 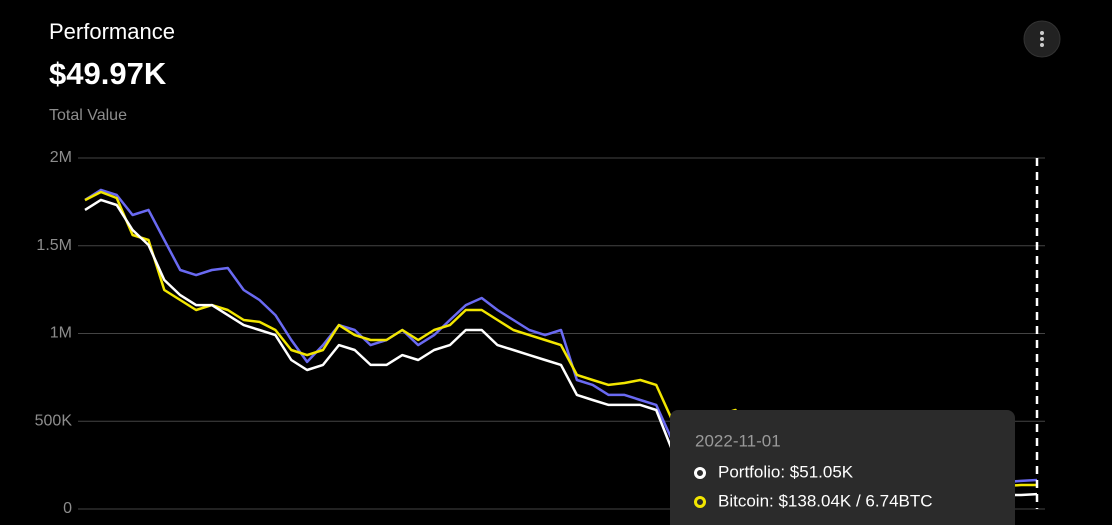 I want to click on tooltip-date: 2022-11-01, so click(x=738, y=440).